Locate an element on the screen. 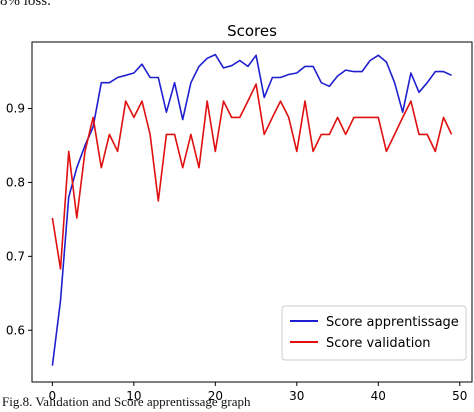 The height and width of the screenshot is (412, 474). x-tick-label: 20 is located at coordinates (215, 396).